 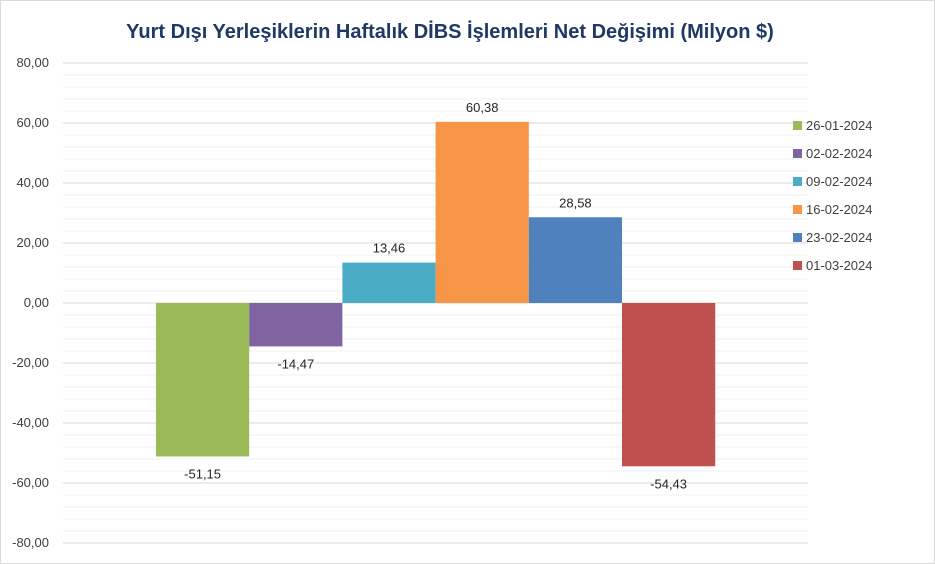 I want to click on y-tick-label: 0,00, so click(x=36, y=302).